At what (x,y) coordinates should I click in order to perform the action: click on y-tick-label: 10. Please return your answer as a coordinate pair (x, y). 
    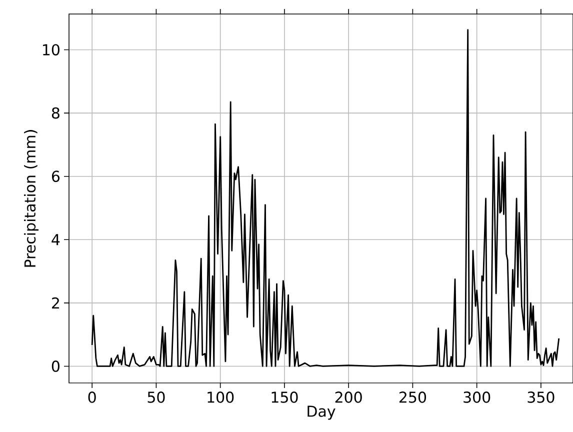
    Looking at the image, I should click on (51, 50).